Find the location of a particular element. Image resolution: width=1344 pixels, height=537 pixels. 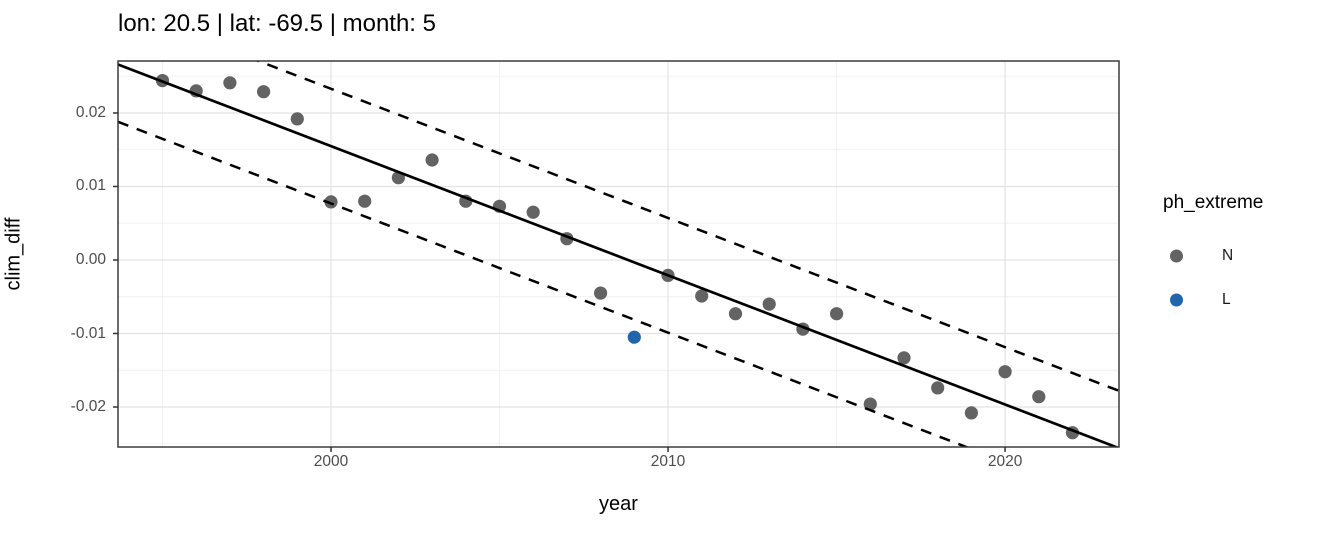

legend-item-label: L is located at coordinates (1226, 299).